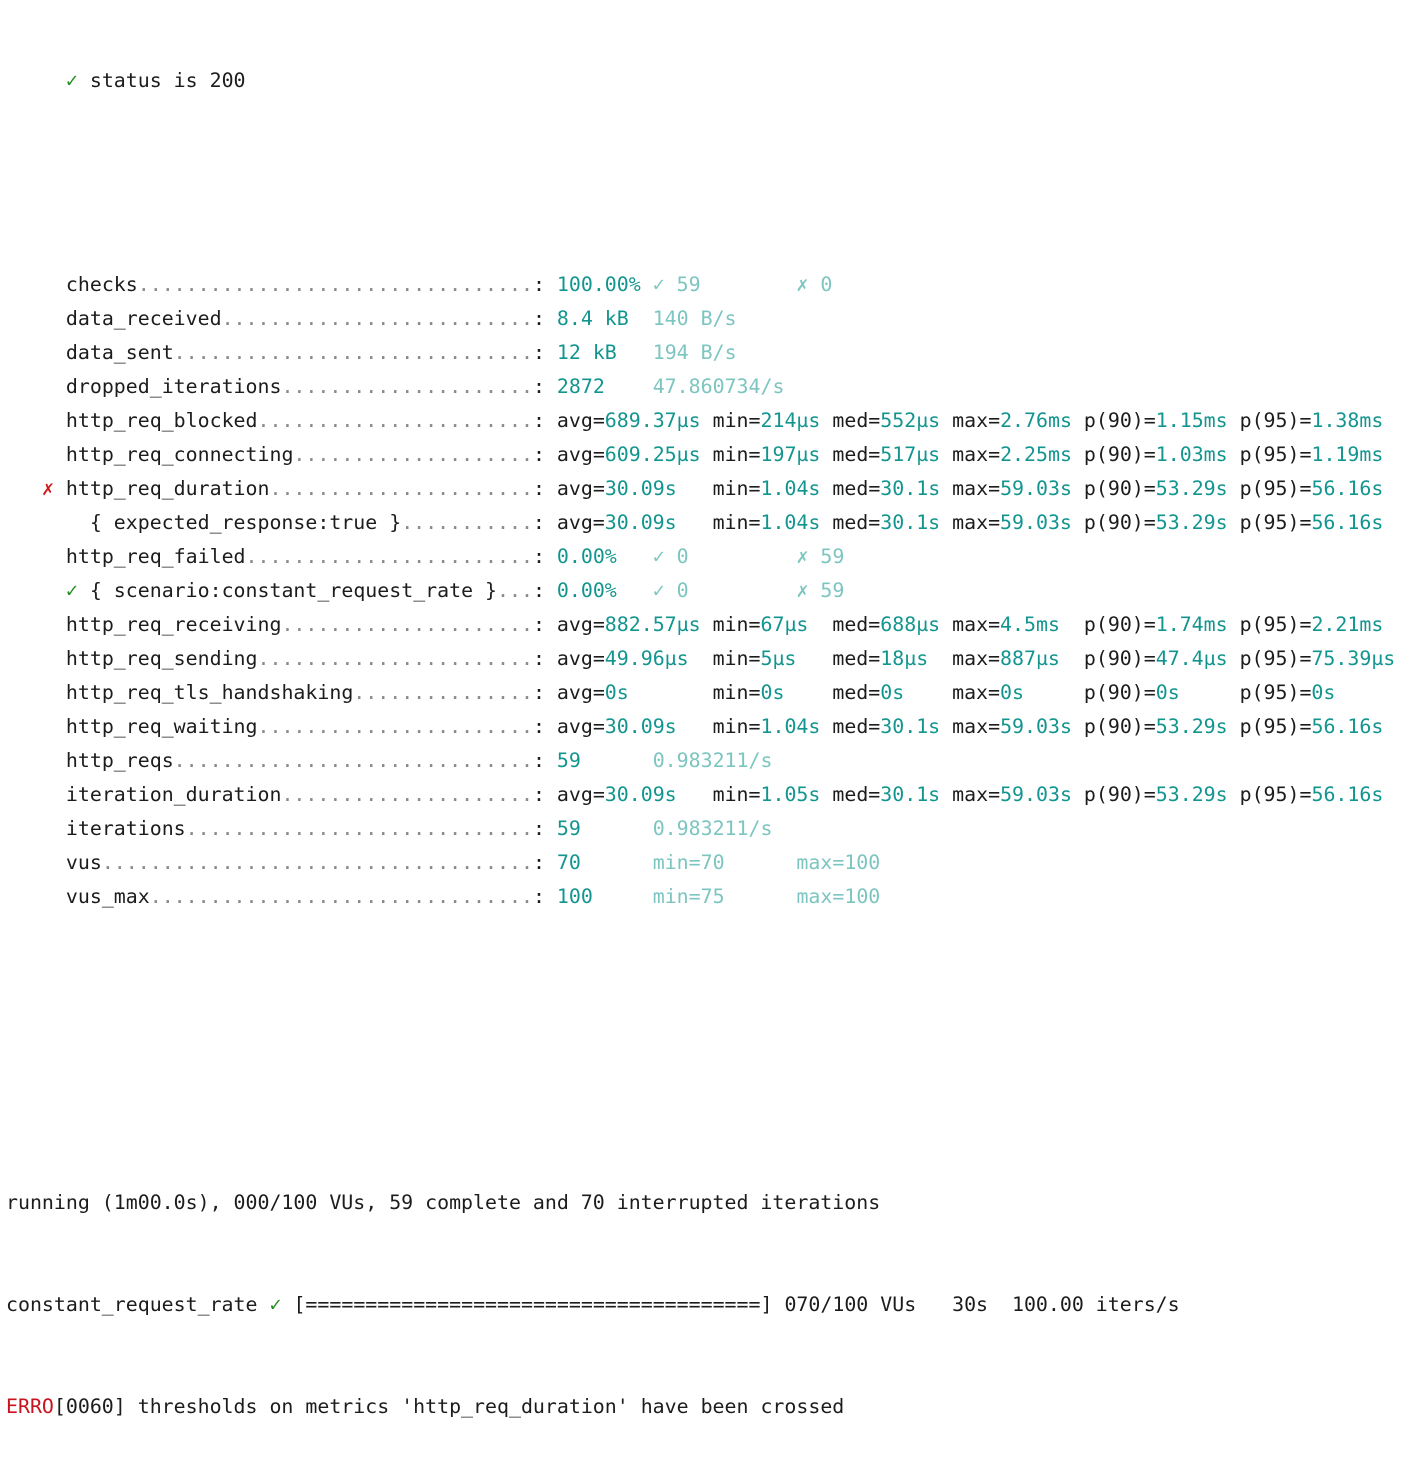 The width and height of the screenshot is (1426, 1458). I want to click on stat-value: 1.74ms, so click(1191, 624).